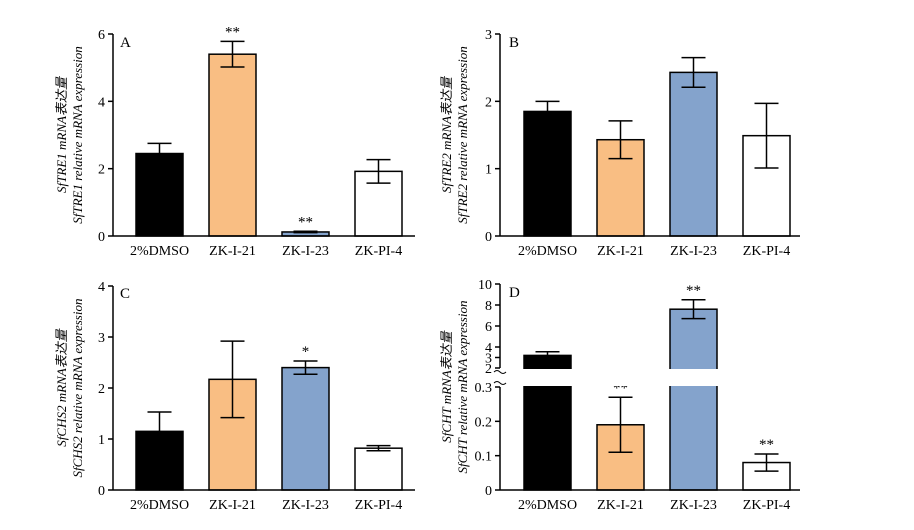 This screenshot has height=530, width=914. I want to click on y-axis-label-en: SfCHT relative mRNA expression, so click(462, 387).